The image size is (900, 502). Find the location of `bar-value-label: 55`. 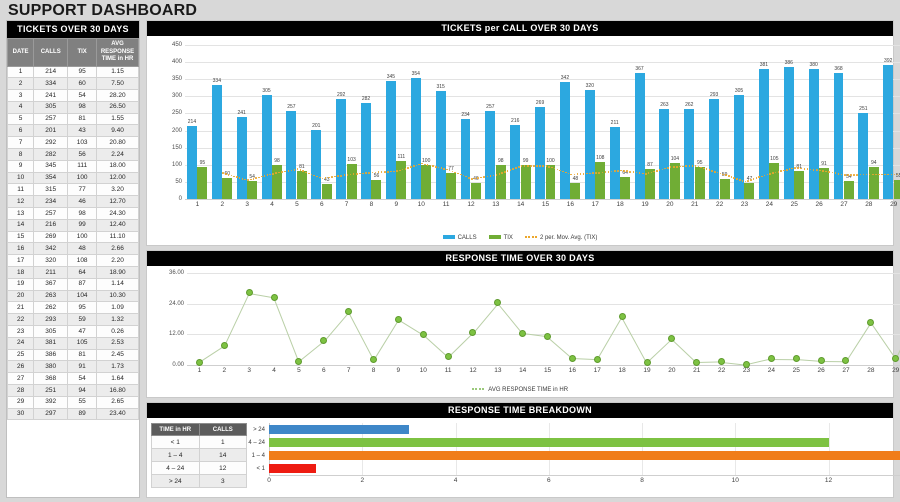

bar-value-label: 55 is located at coordinates (897, 176).